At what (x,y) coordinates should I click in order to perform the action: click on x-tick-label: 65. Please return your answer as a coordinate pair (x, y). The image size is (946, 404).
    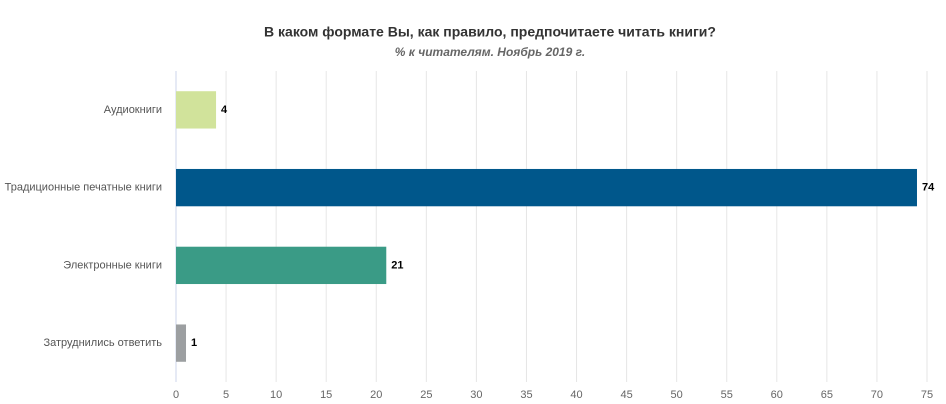
    Looking at the image, I should click on (827, 395).